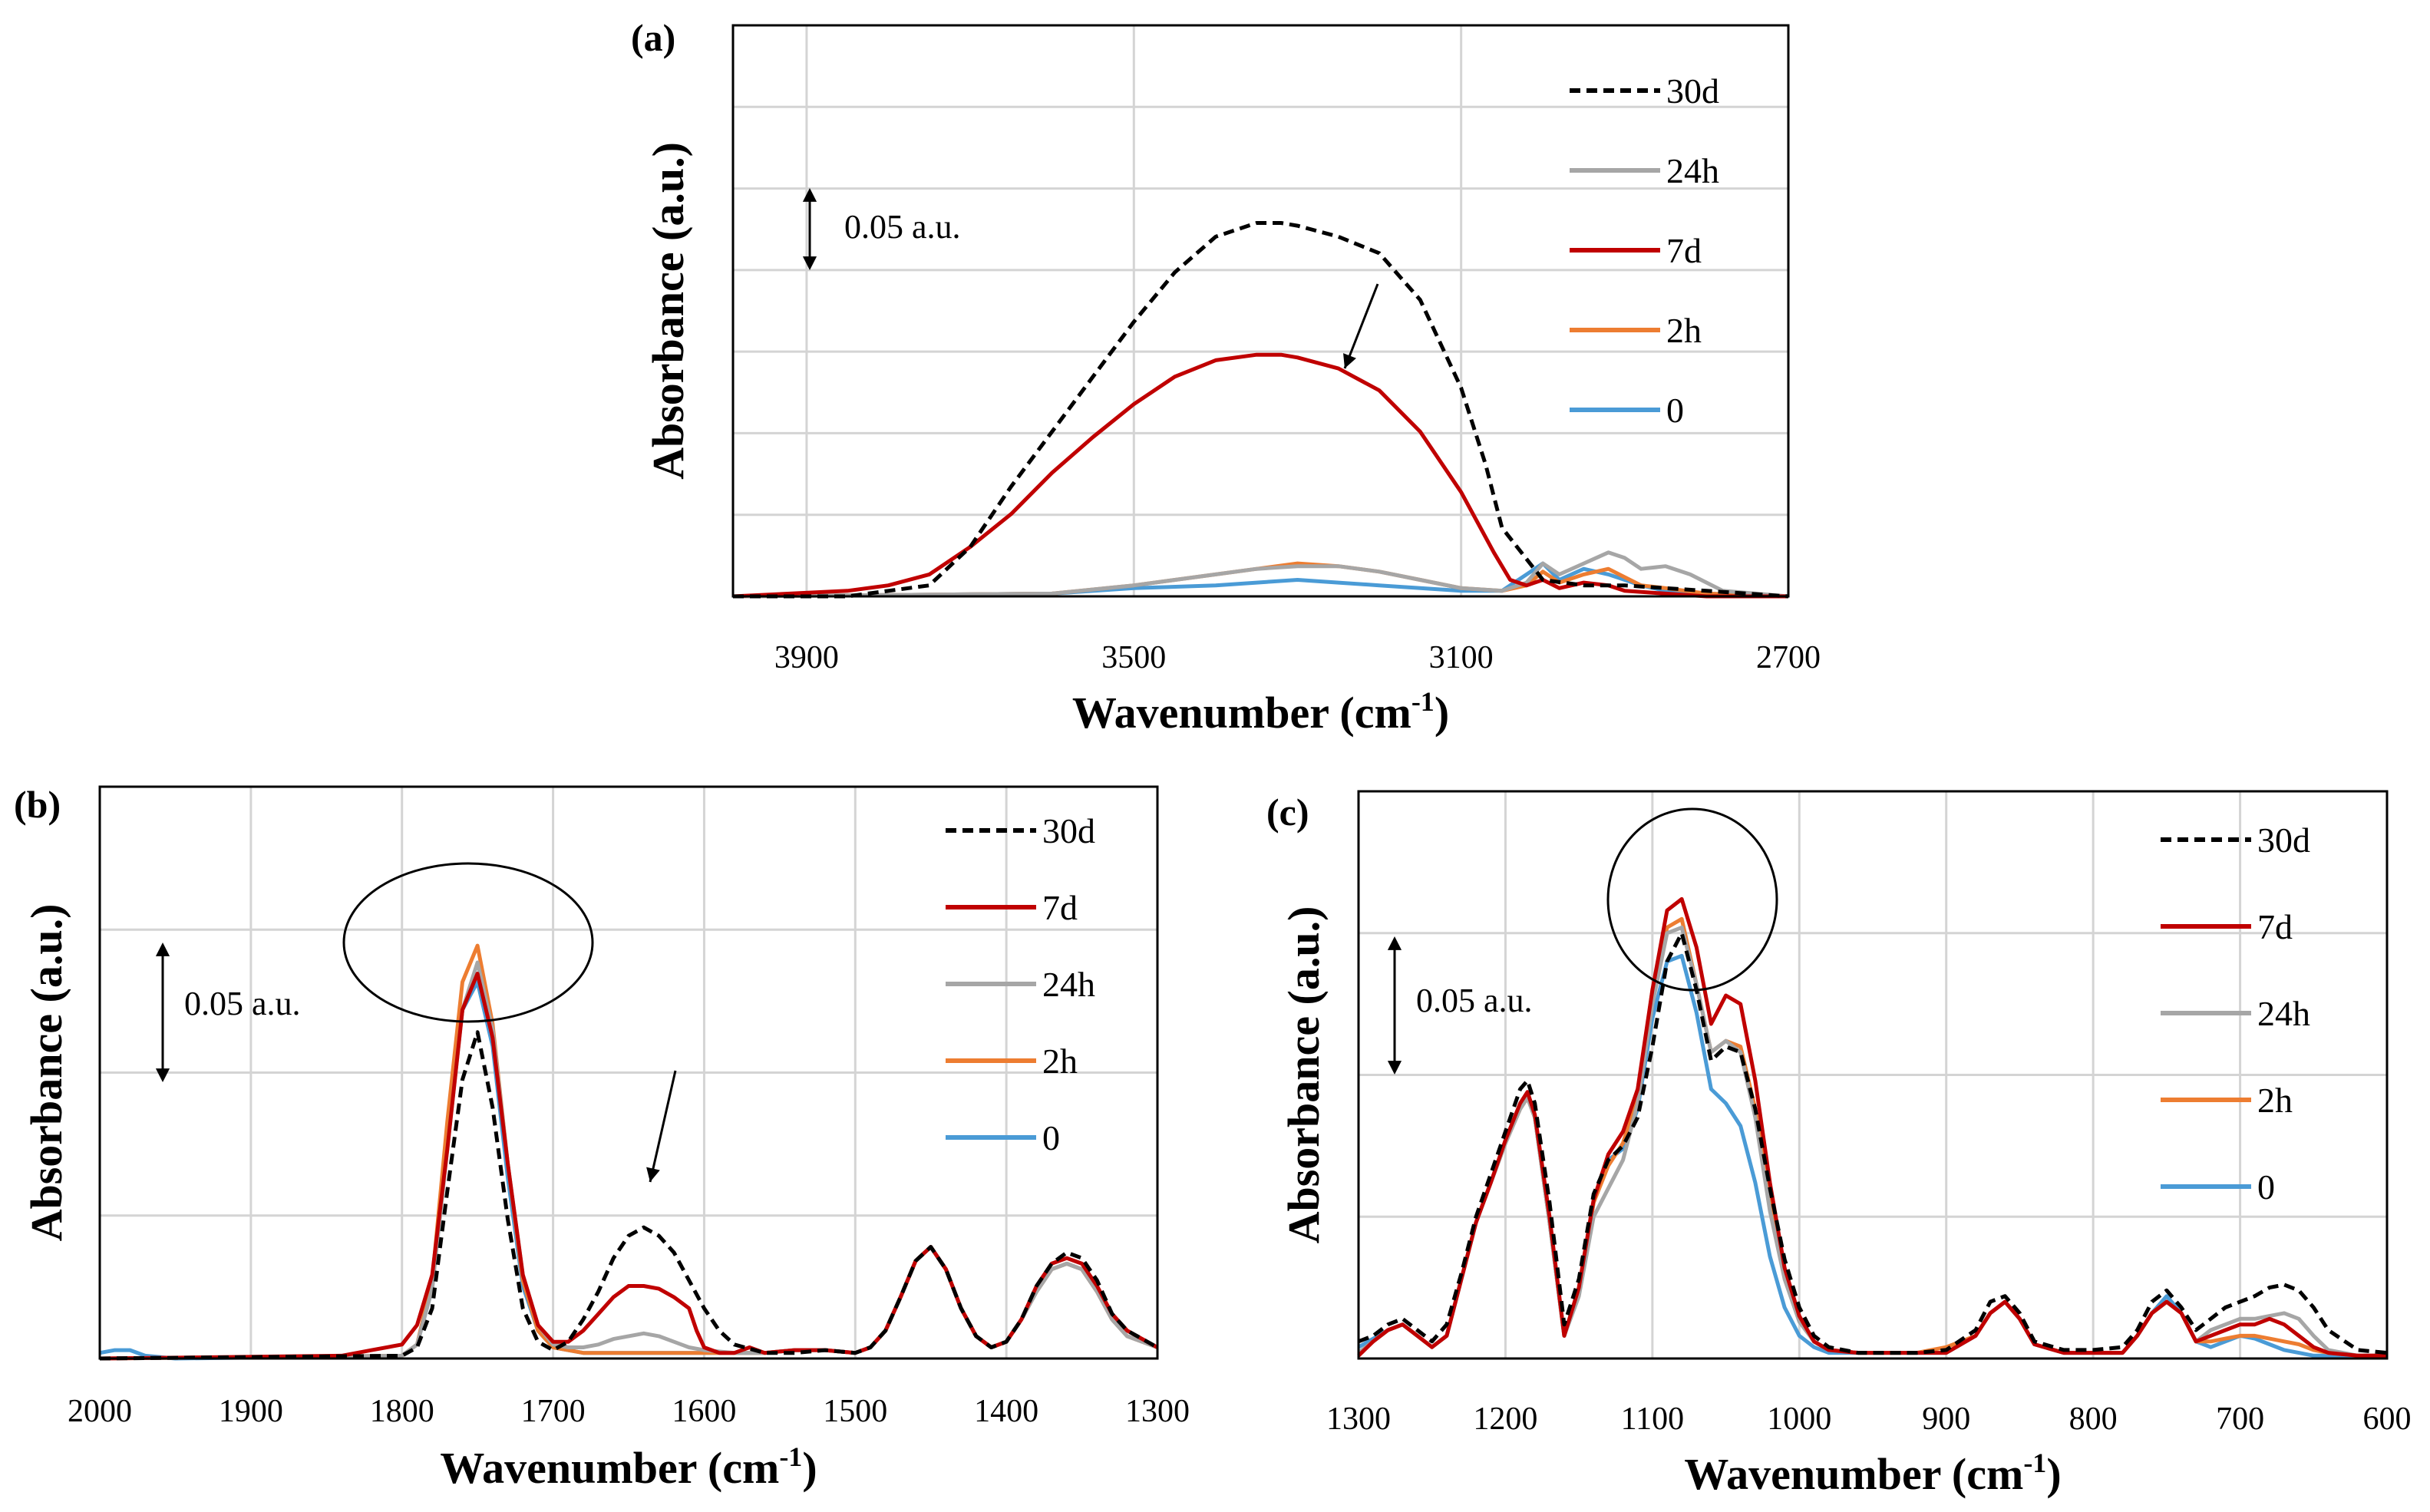 The height and width of the screenshot is (1512, 2430). What do you see at coordinates (251, 1412) in the screenshot?
I see `x-tick-label: 1900` at bounding box center [251, 1412].